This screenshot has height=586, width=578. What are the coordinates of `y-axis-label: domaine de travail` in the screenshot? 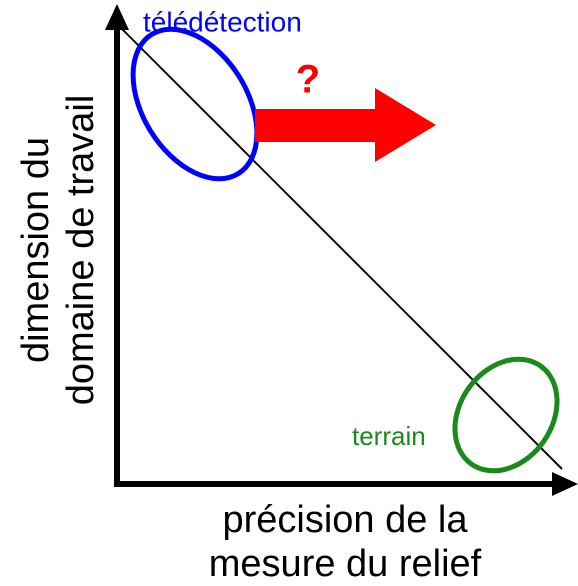 It's located at (81, 250).